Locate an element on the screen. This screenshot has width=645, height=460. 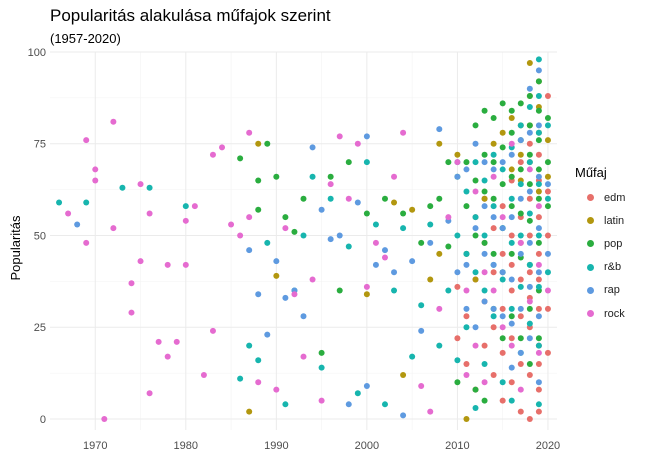
legend-item: r&b is located at coordinates (610, 267).